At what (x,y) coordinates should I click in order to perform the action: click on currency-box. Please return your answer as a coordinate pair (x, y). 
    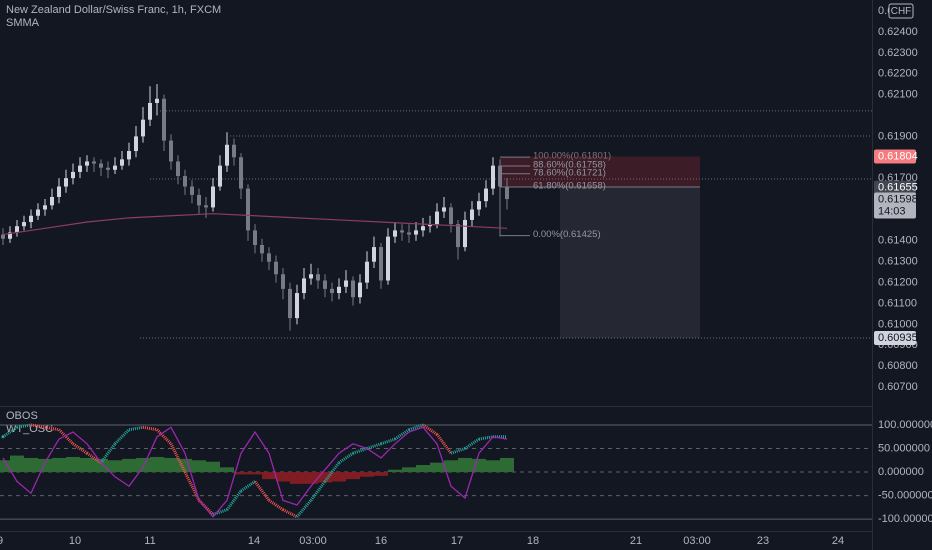
    Looking at the image, I should click on (901, 11).